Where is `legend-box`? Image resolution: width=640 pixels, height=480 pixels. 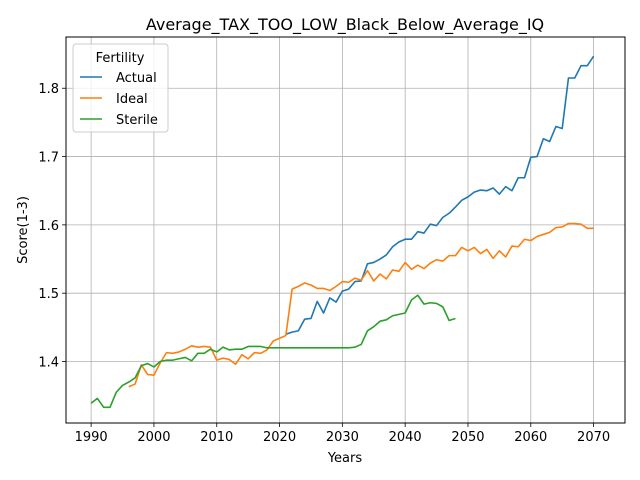 legend-box is located at coordinates (120, 88).